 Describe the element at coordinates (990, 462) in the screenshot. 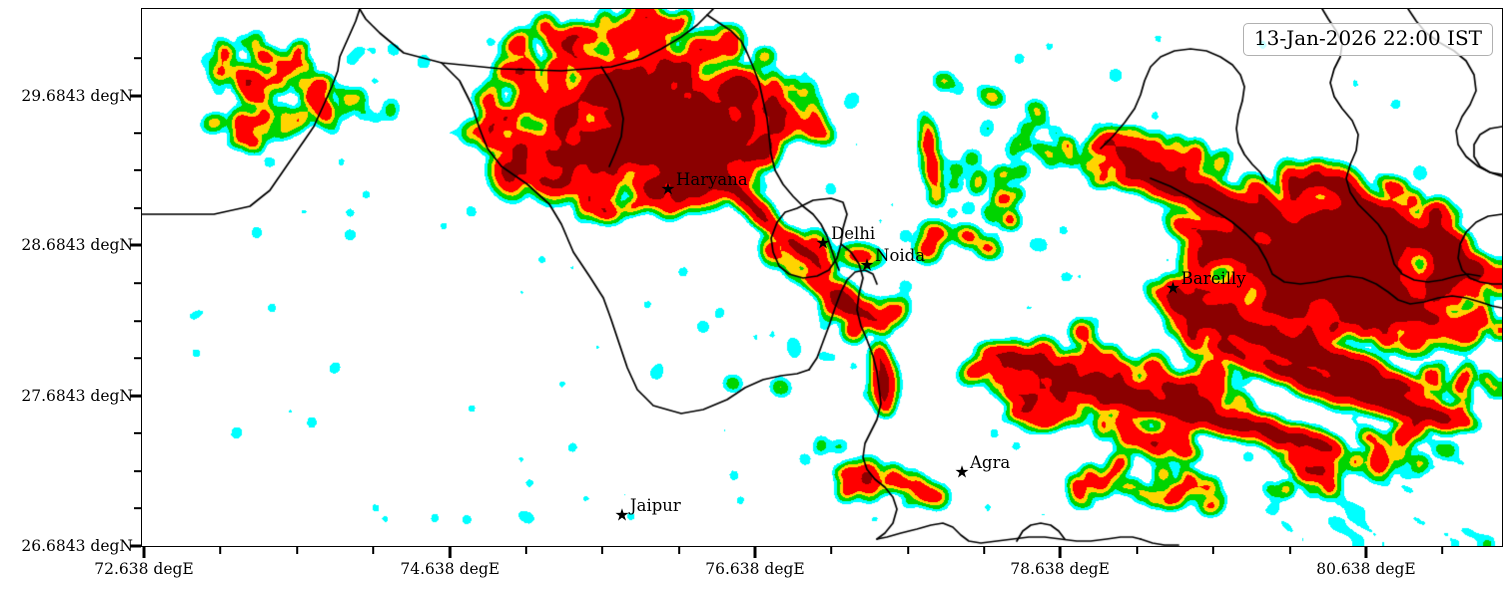

I see `city-label: Agra` at that location.